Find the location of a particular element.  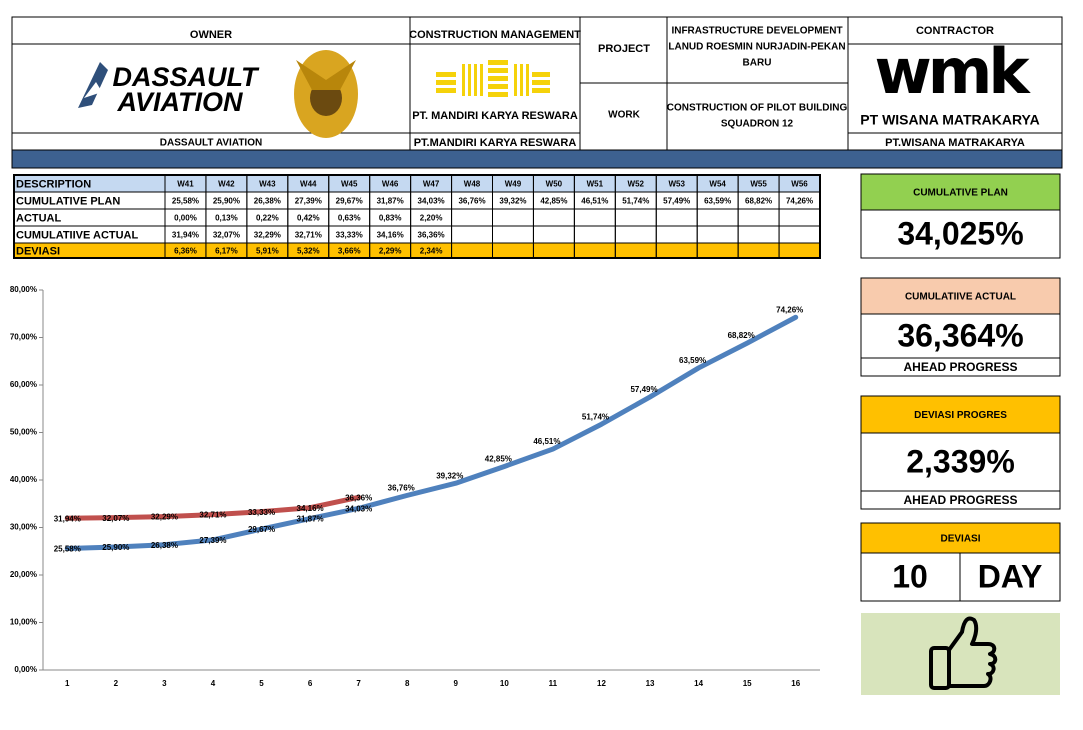

y-tick-label: 50,00% is located at coordinates (23, 432).